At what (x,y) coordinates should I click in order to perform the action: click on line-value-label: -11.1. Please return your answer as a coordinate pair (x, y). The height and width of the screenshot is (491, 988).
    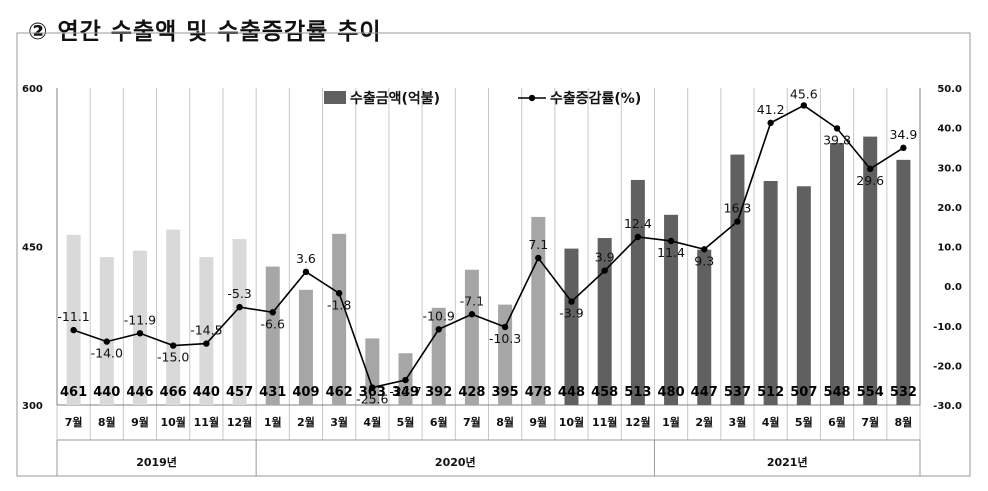
    Looking at the image, I should click on (73, 316).